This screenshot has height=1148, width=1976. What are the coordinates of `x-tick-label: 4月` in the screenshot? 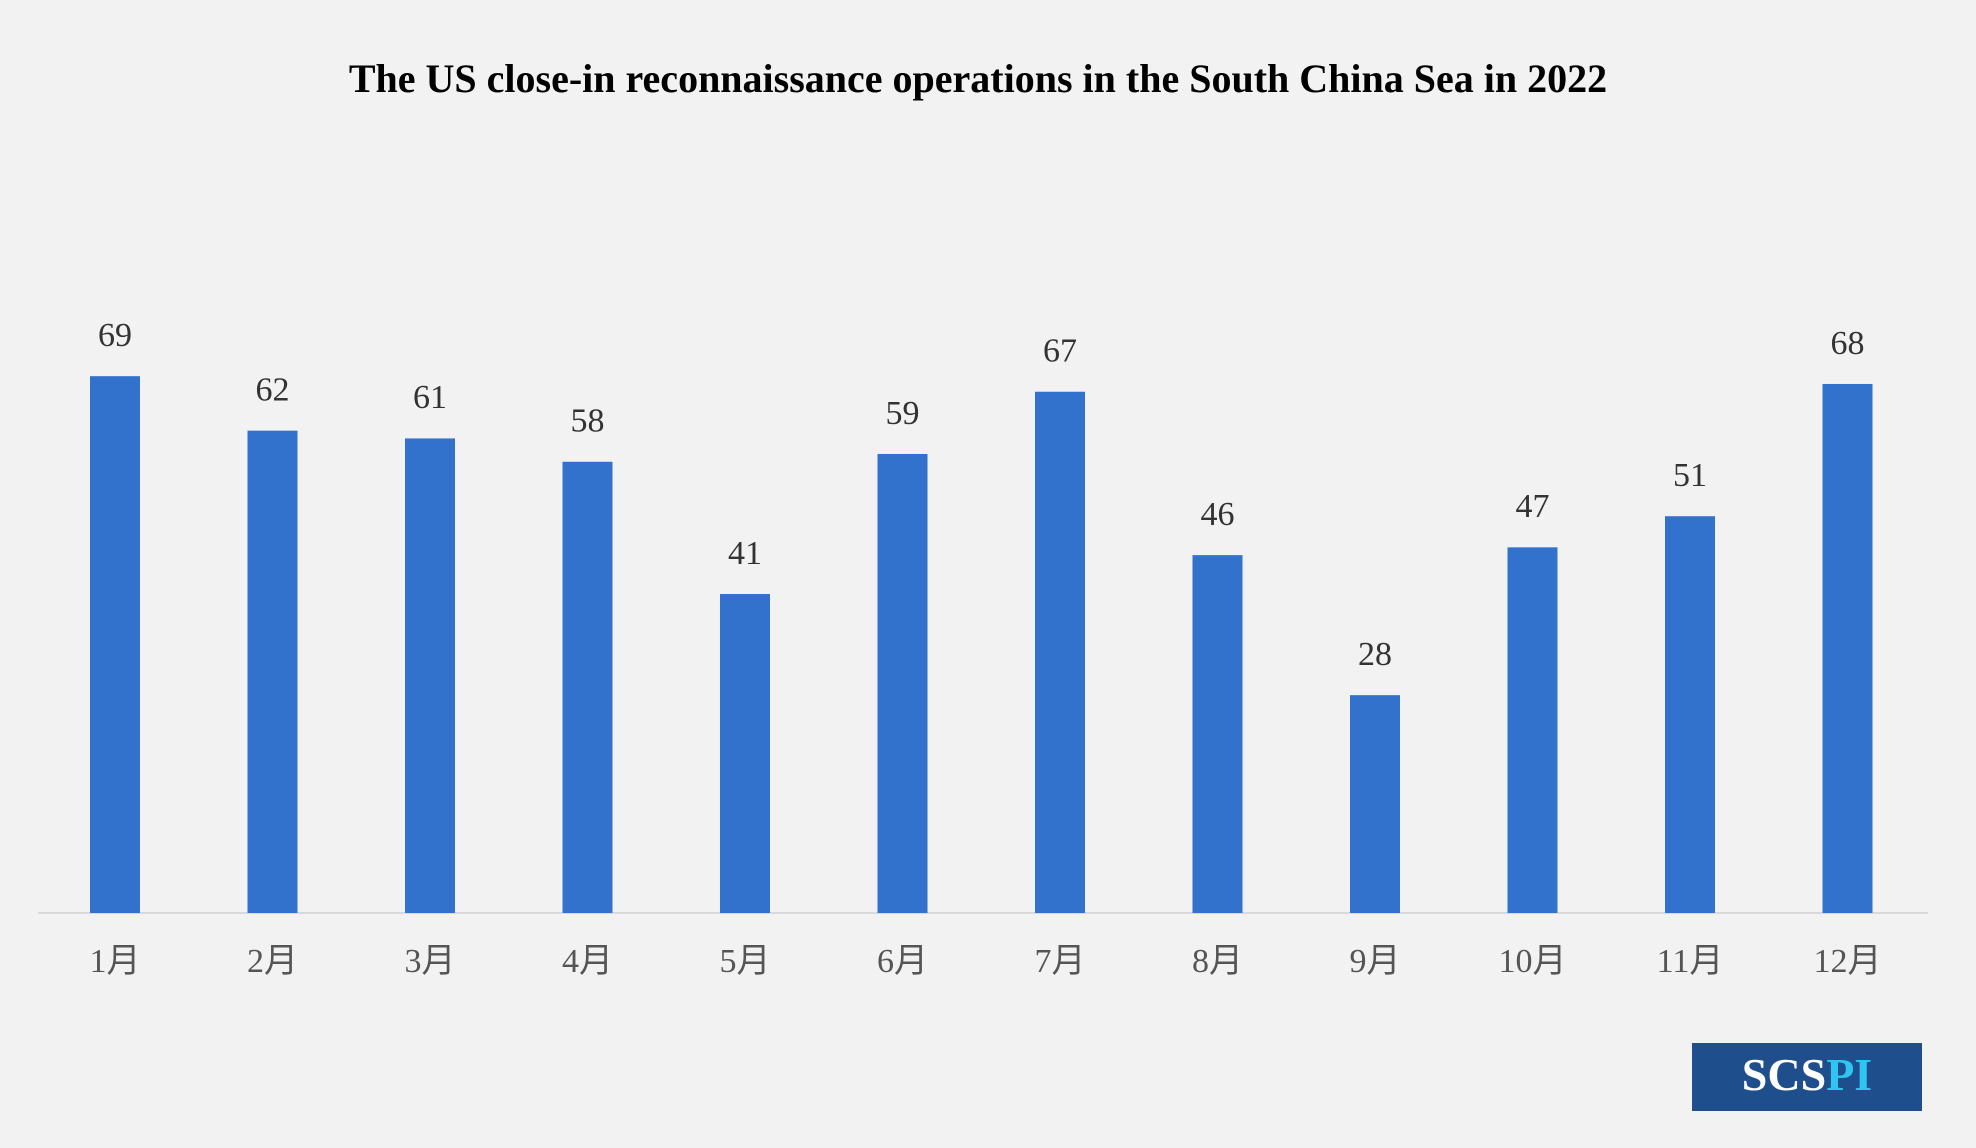 It's located at (587, 961).